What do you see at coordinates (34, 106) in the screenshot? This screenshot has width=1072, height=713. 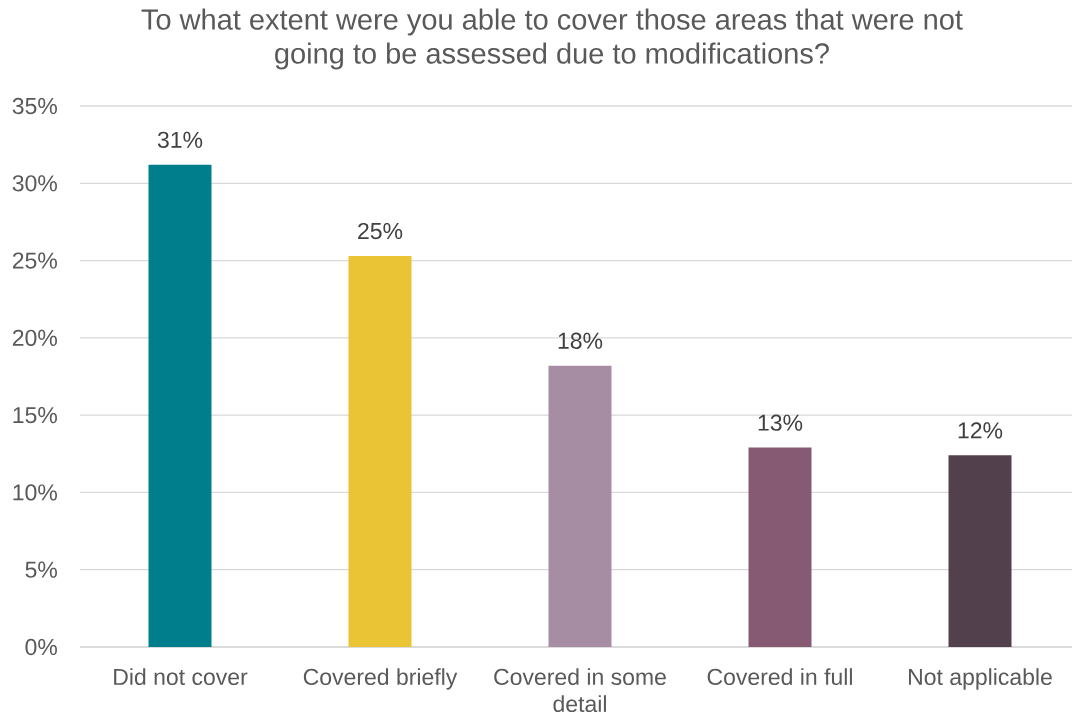 I see `y-tick-label: 35%` at bounding box center [34, 106].